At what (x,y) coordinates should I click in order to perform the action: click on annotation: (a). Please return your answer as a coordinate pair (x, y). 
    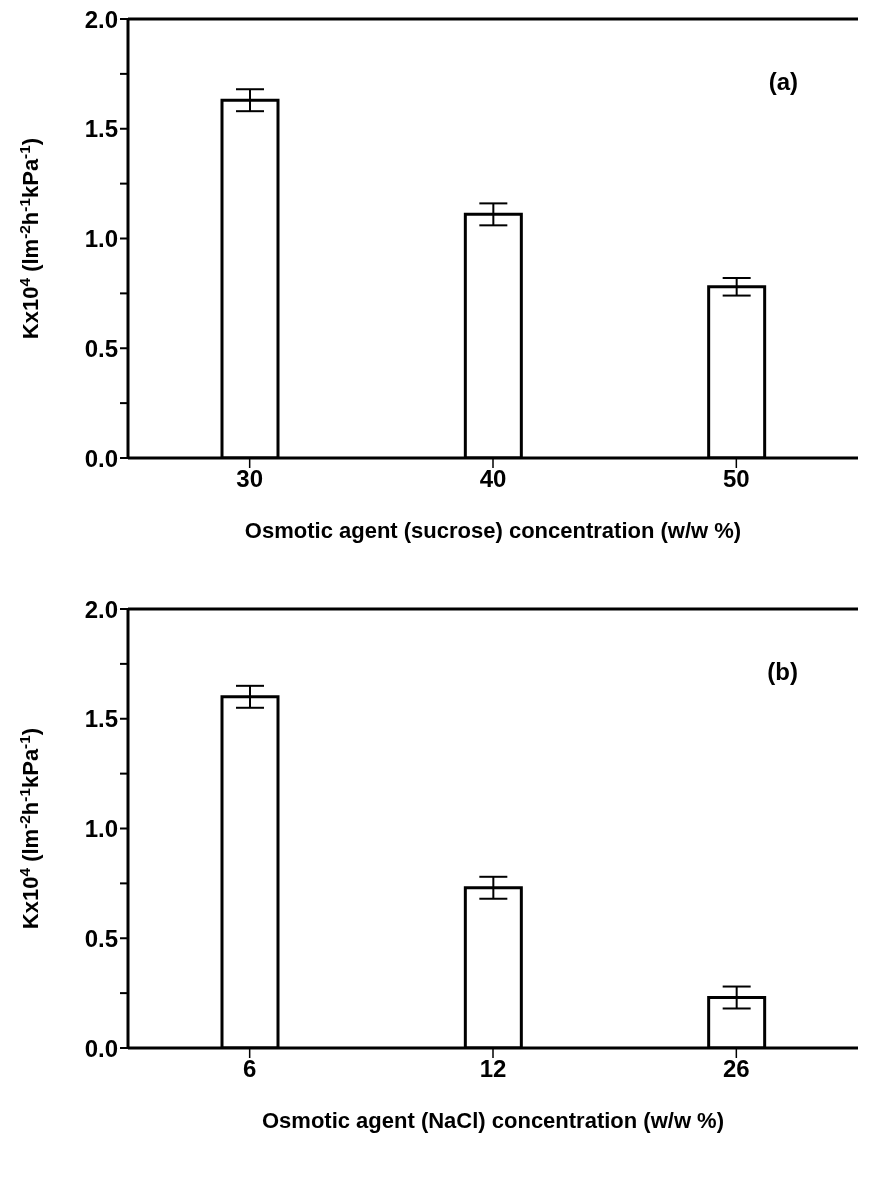
    Looking at the image, I should click on (783, 82).